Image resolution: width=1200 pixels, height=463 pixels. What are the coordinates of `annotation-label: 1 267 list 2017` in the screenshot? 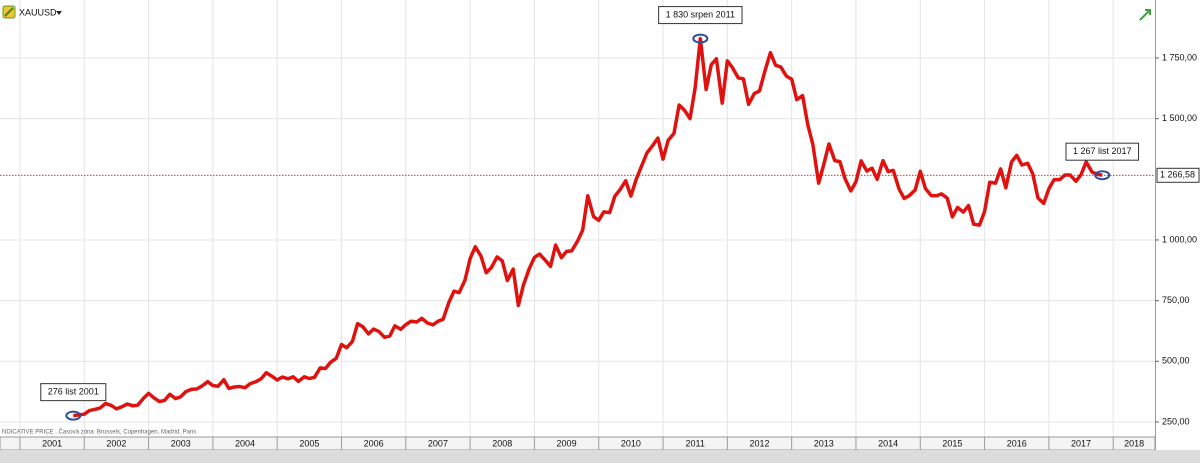 It's located at (1102, 151).